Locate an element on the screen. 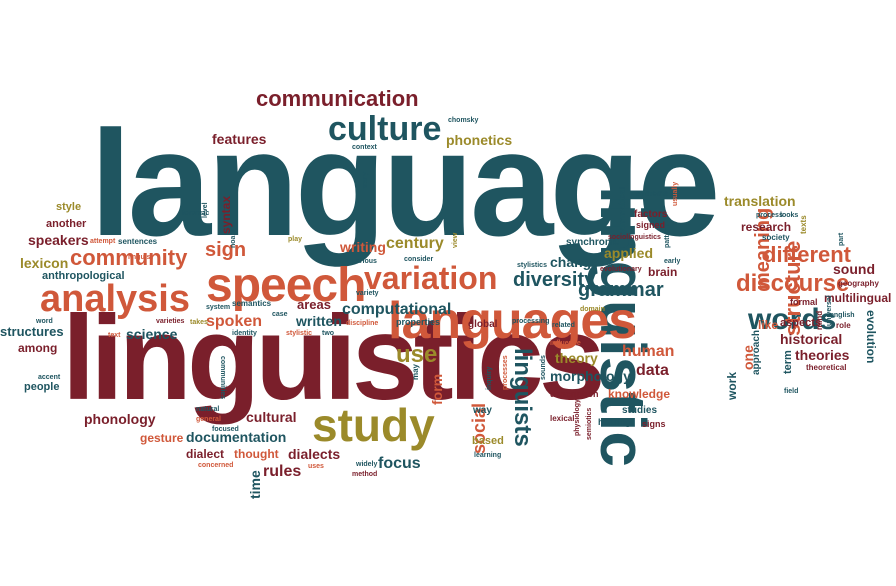 The width and height of the screenshot is (896, 586). word-word: word is located at coordinates (44, 321).